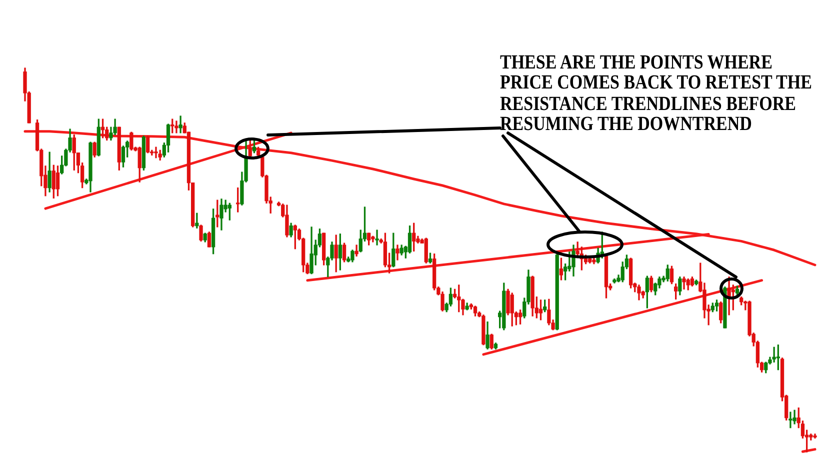 The height and width of the screenshot is (462, 830). I want to click on annotation: THESE ARE THE POINTS WHERE PRICE COMES BACK TO RETEST THE RESISTANCE TRENDLINES BEFORE RESUMING THE DOWNTREND, so click(656, 92).